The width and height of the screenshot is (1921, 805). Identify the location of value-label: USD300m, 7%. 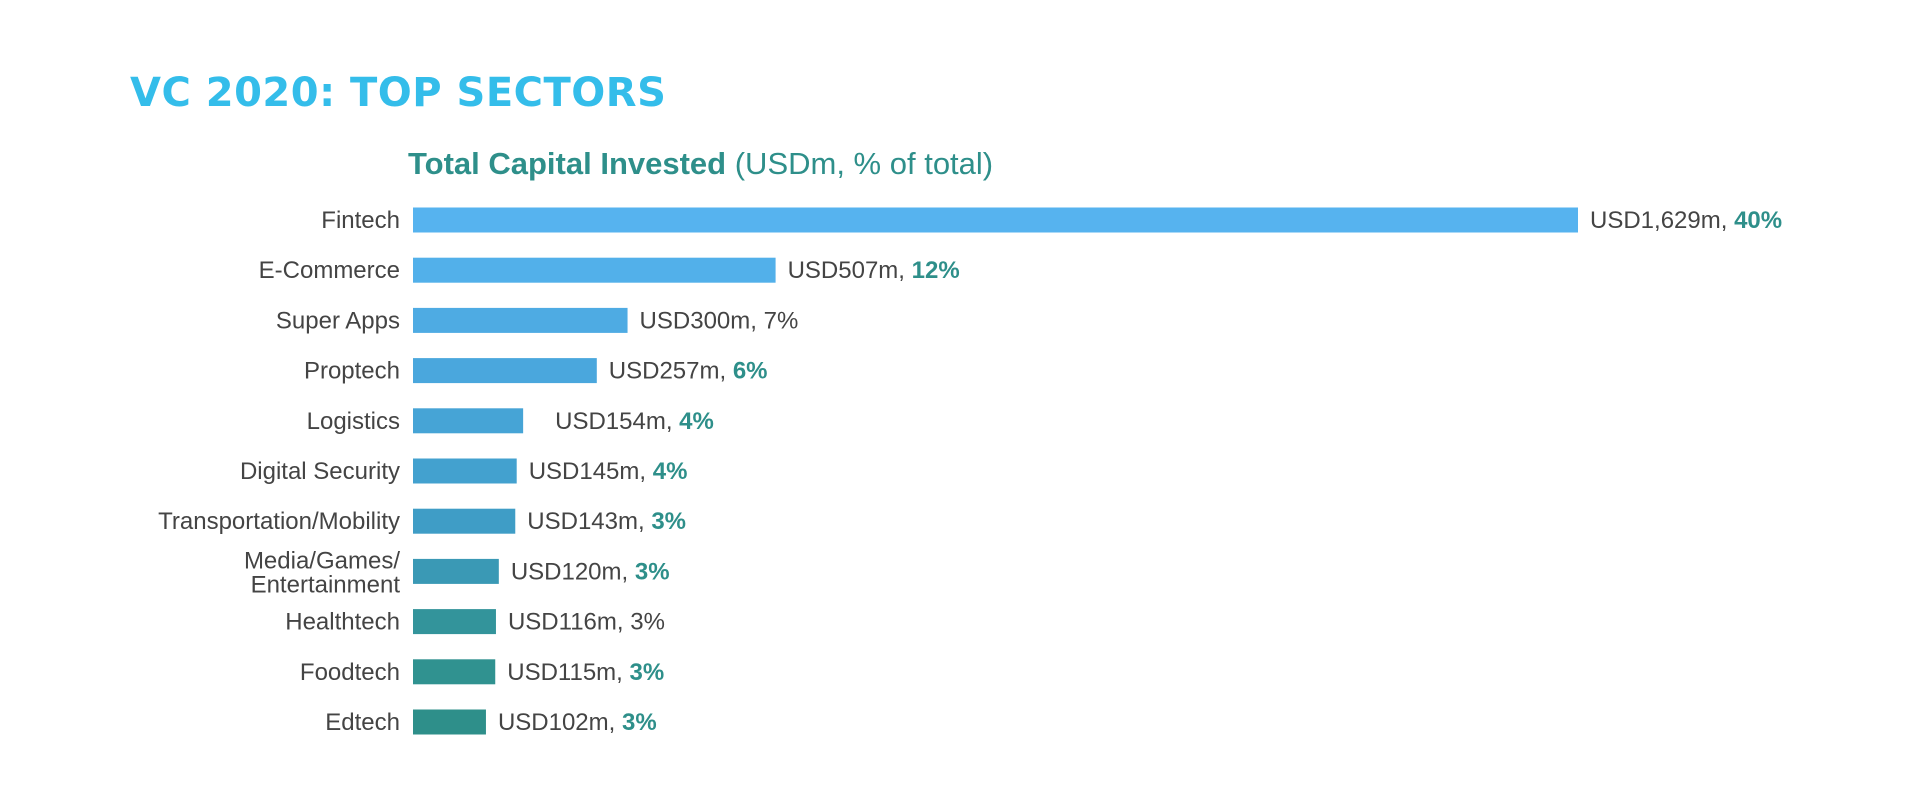
(719, 320).